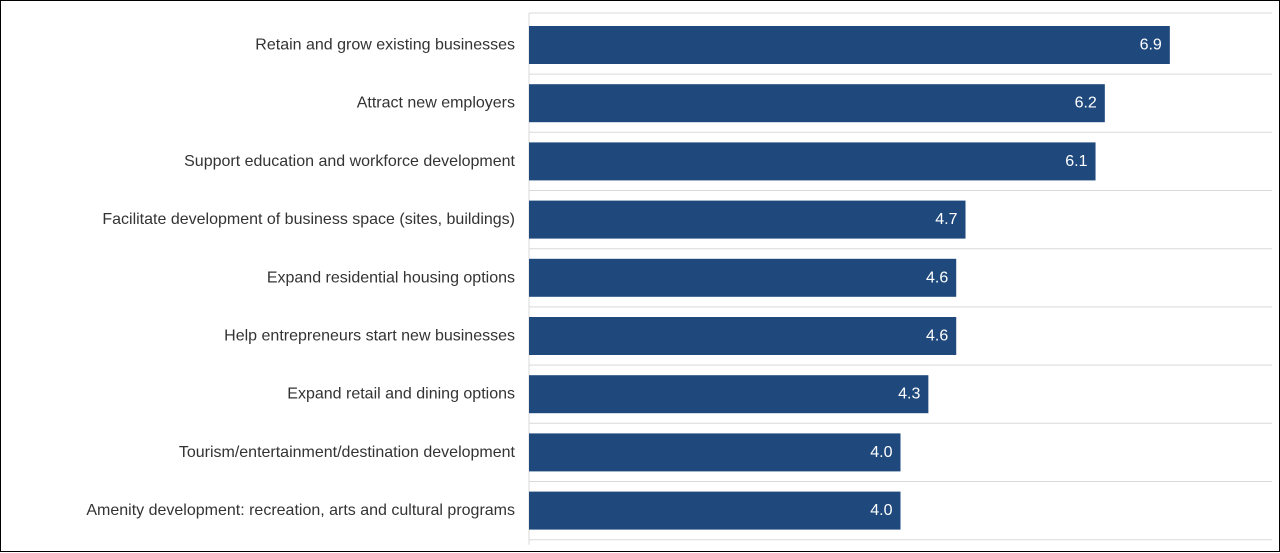 The width and height of the screenshot is (1280, 553). What do you see at coordinates (391, 277) in the screenshot?
I see `category-label: Expand residential housing options` at bounding box center [391, 277].